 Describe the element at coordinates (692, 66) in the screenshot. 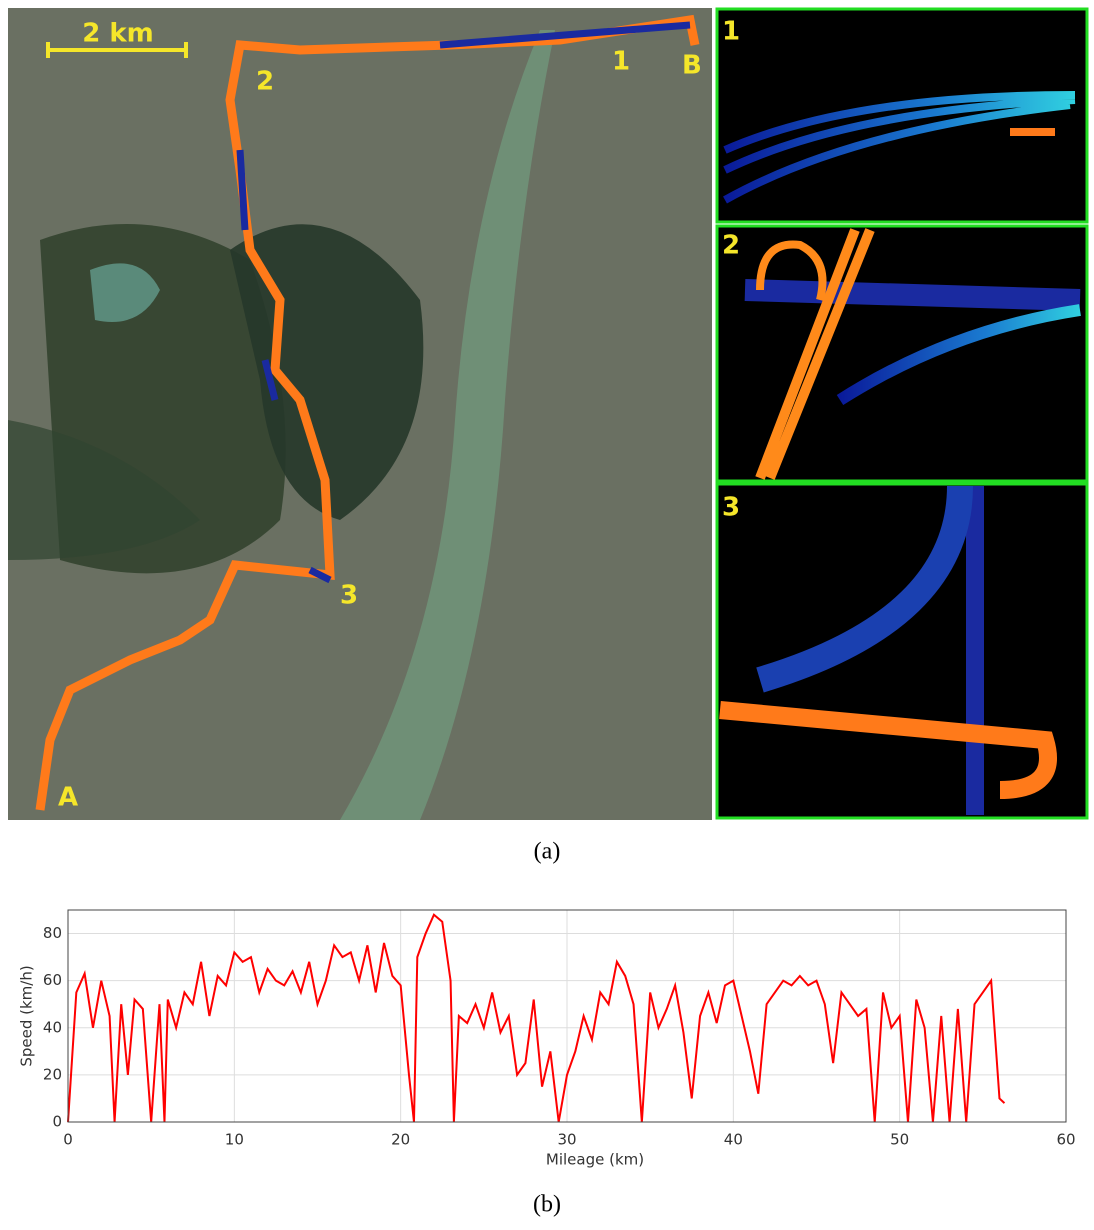

I see `map-marker: B` at that location.